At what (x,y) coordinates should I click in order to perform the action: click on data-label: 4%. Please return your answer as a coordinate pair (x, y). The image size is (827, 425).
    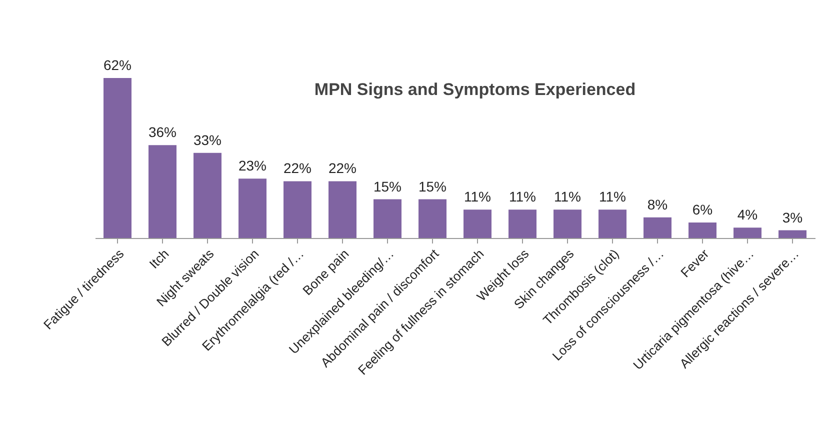
    Looking at the image, I should click on (747, 214).